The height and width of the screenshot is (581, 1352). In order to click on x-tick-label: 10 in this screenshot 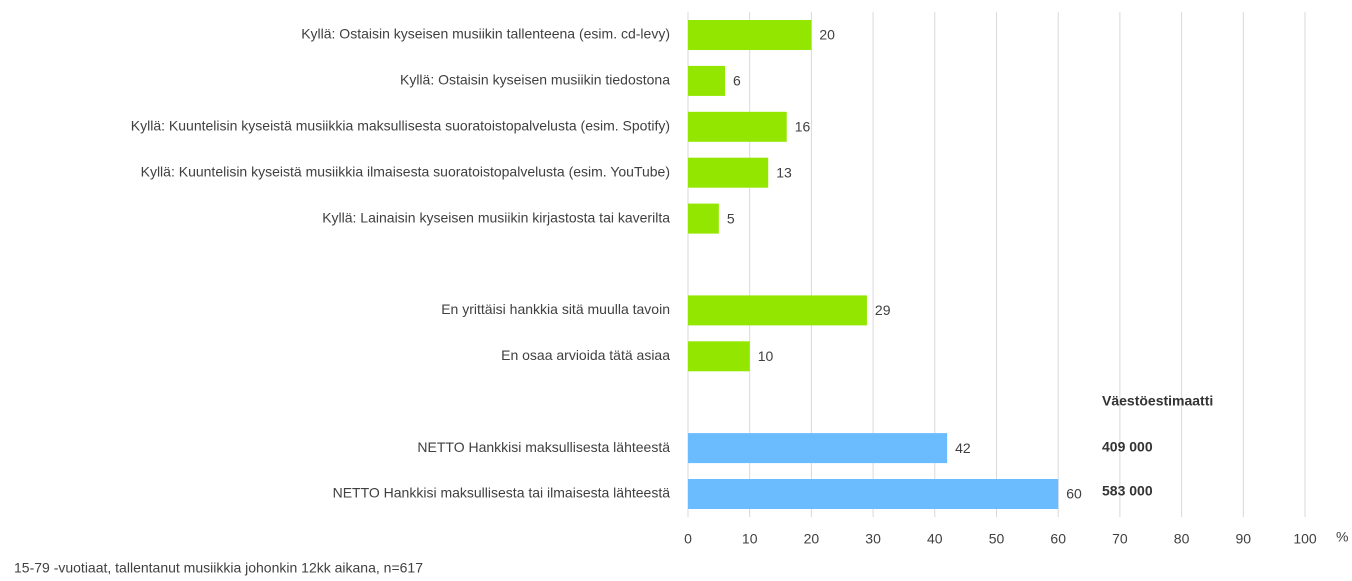, I will do `click(750, 539)`.